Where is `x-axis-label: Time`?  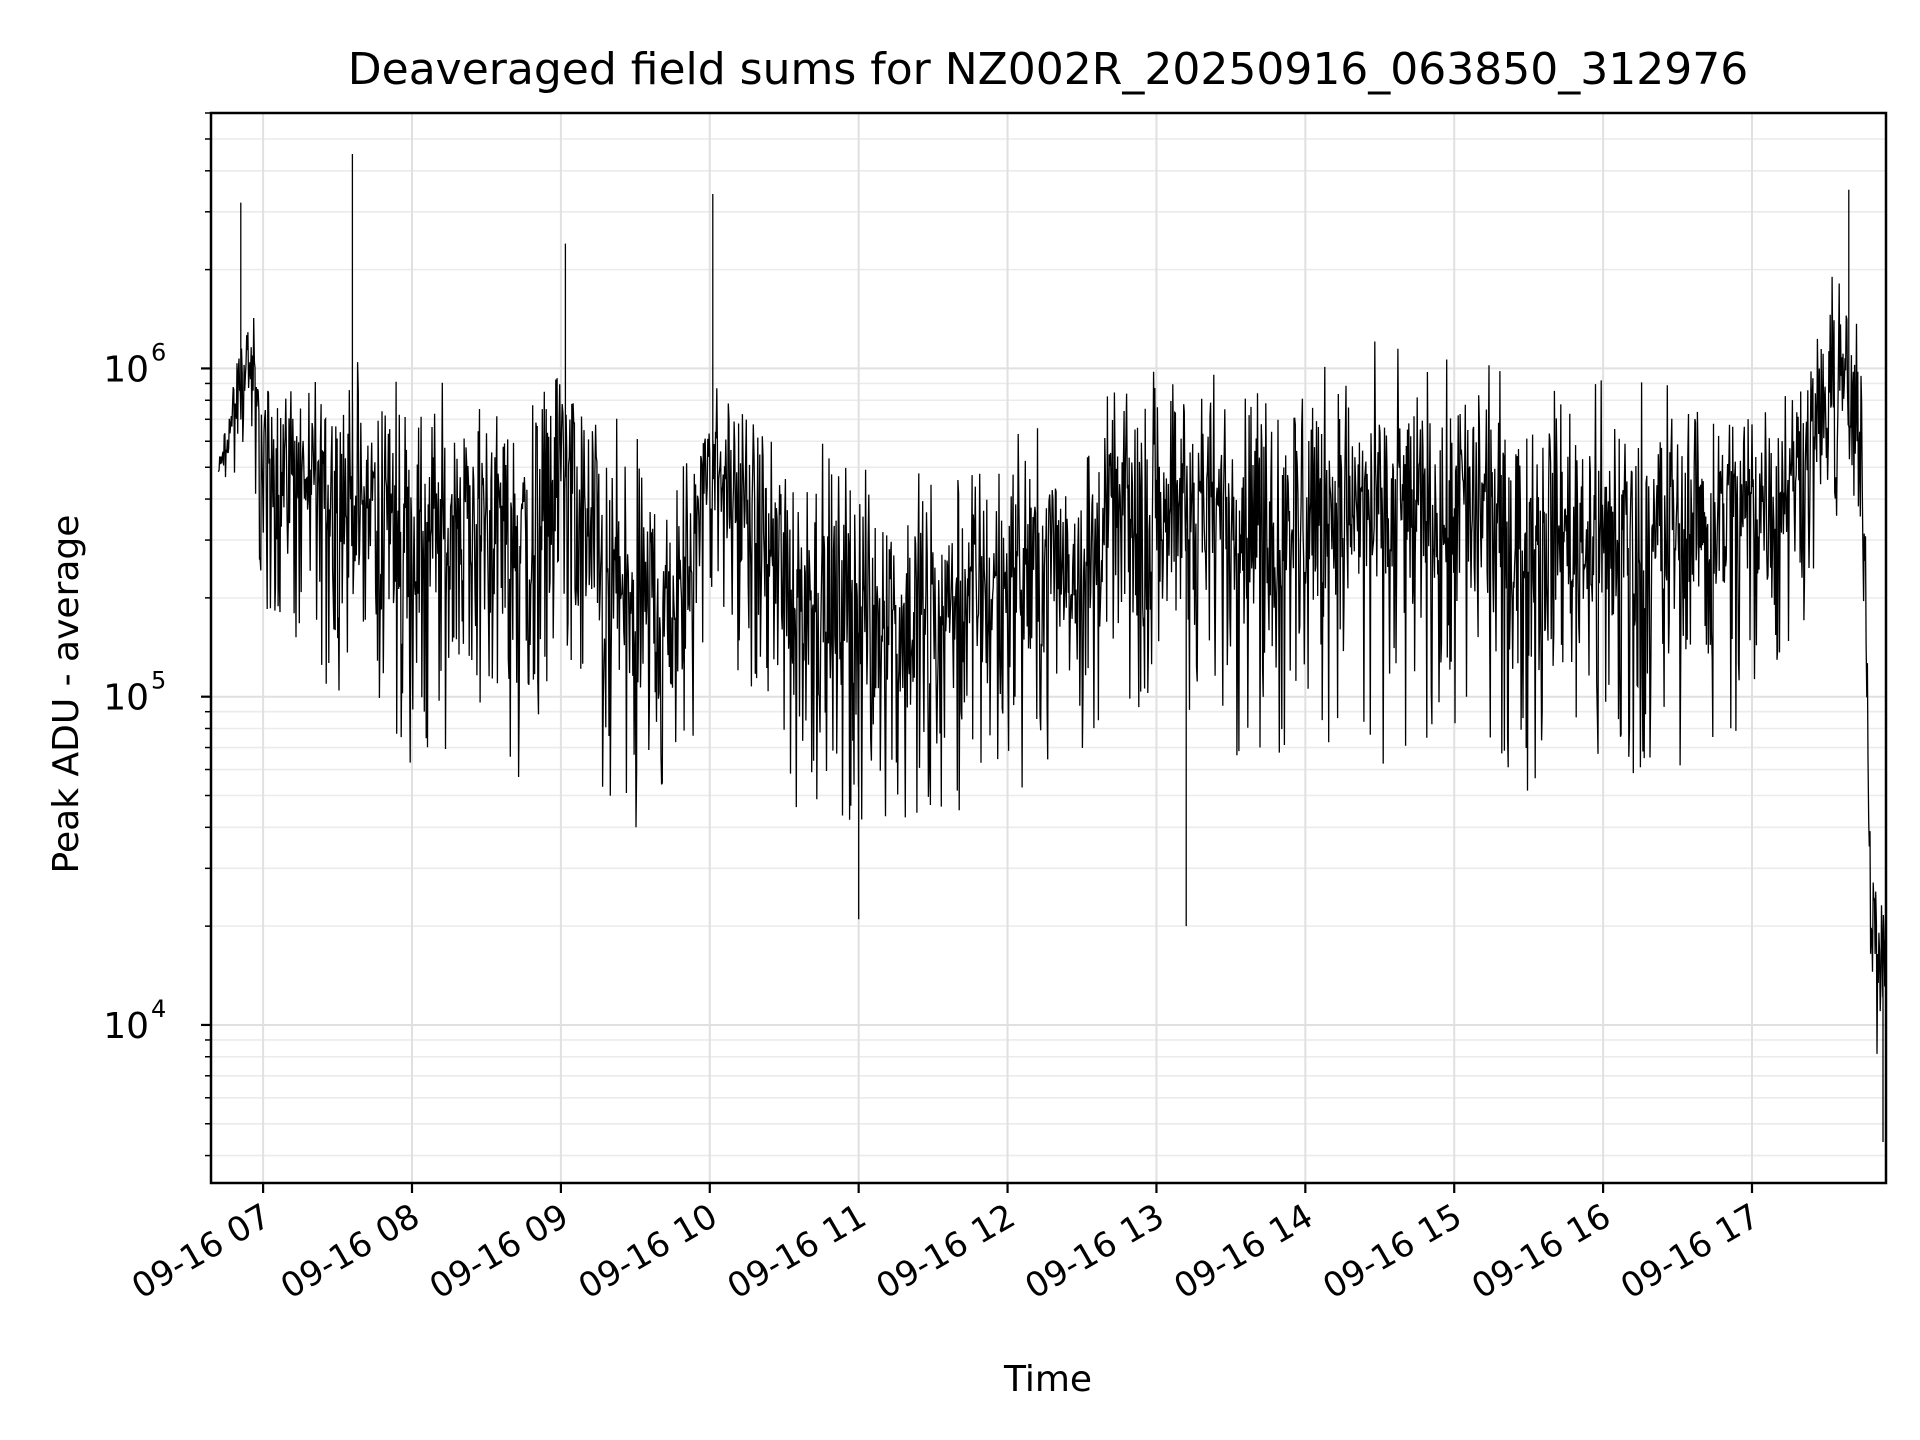
x-axis-label: Time is located at coordinates (1047, 1379).